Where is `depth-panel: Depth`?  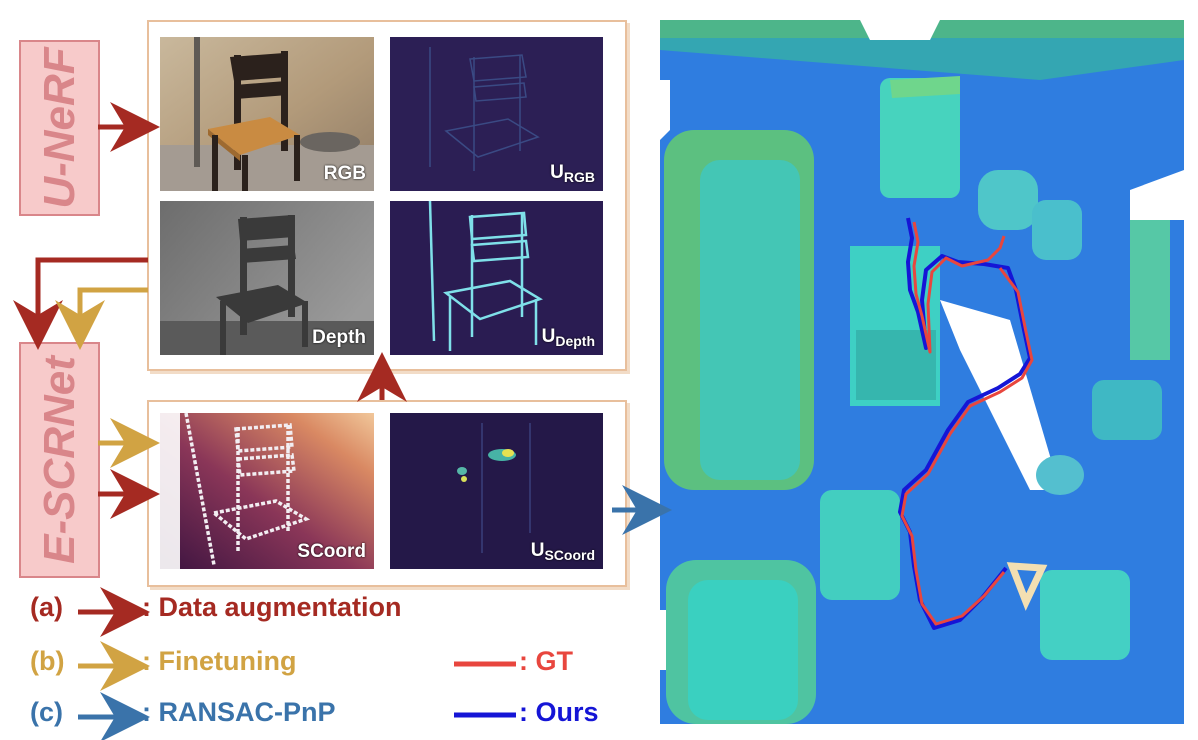
depth-panel: Depth is located at coordinates (267, 278).